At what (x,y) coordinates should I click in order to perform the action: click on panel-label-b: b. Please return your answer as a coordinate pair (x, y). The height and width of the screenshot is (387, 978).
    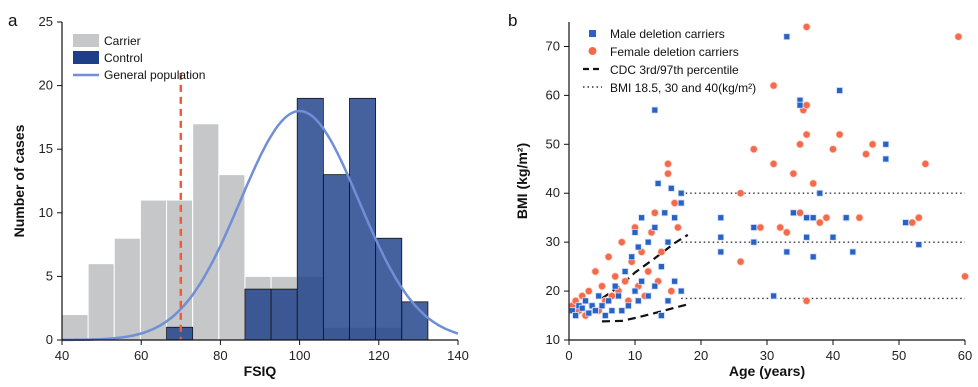
    Looking at the image, I should click on (512, 20).